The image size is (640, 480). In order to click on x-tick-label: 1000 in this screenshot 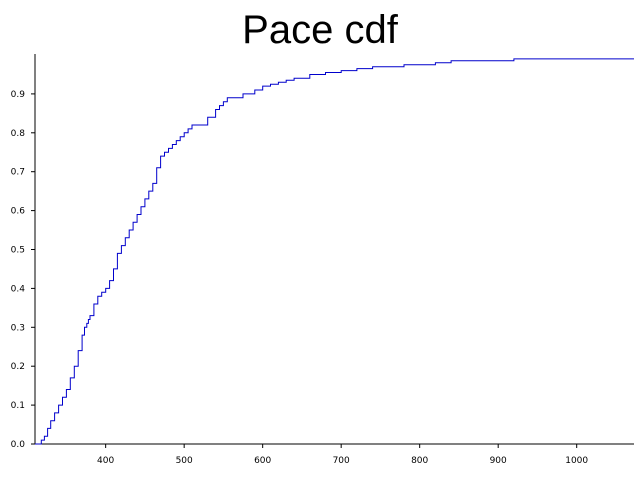, I will do `click(576, 461)`.